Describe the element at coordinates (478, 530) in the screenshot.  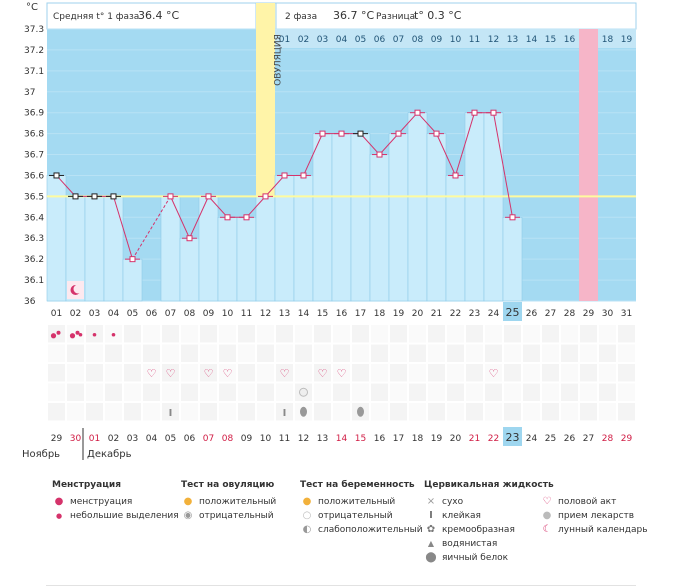
I see `legend-label: кремообразная` at that location.